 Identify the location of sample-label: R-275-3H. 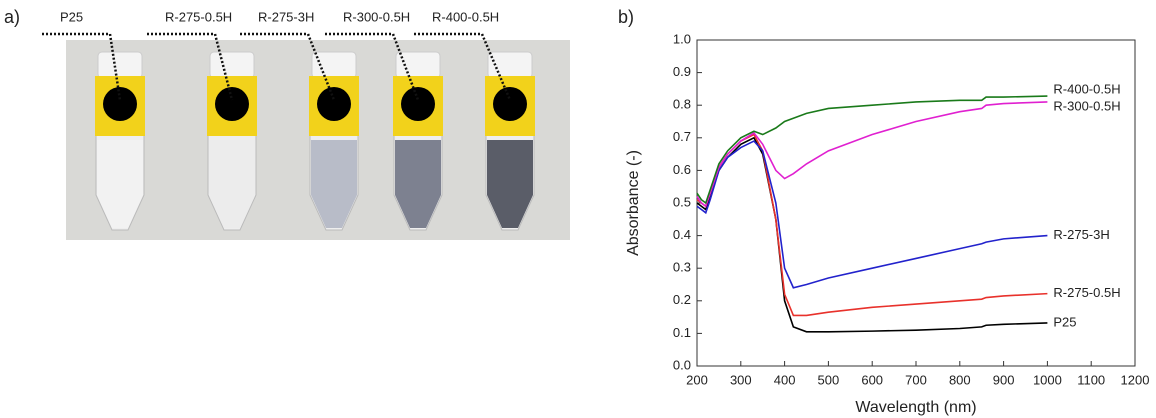
(286, 16).